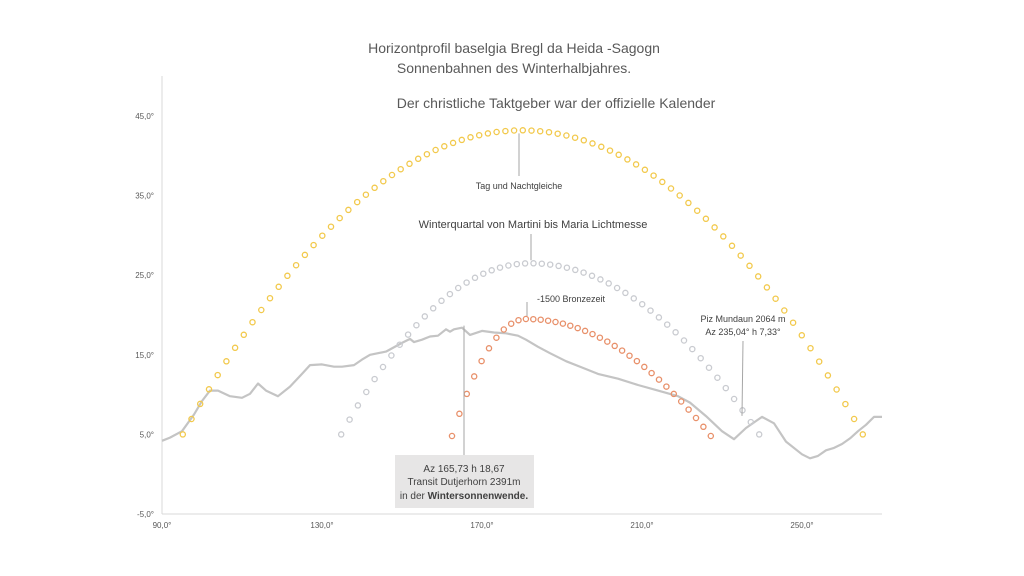 This screenshot has width=1024, height=576. Describe the element at coordinates (519, 186) in the screenshot. I see `equinox-label: Tag und Nachtgleiche` at that location.